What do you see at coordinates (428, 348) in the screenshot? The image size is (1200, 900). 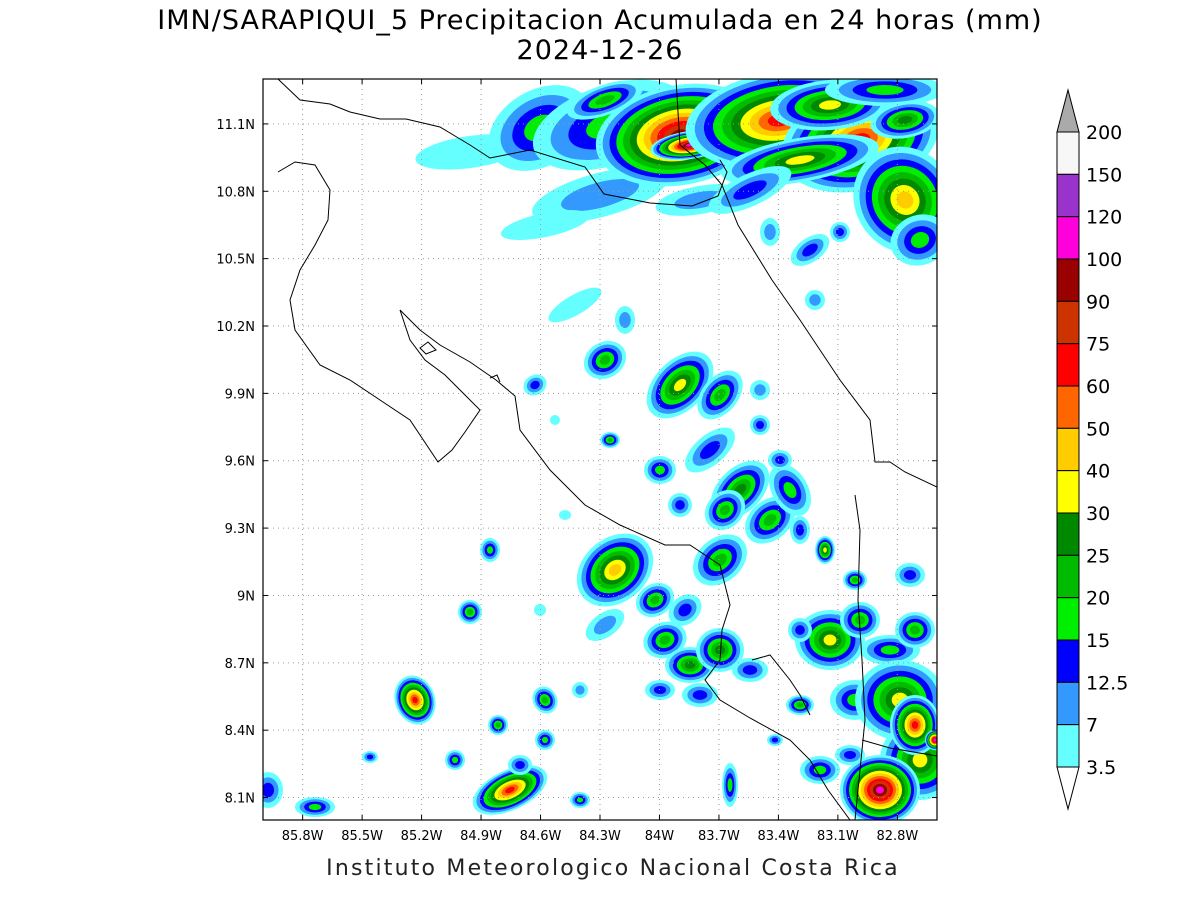 I see `coast-island` at bounding box center [428, 348].